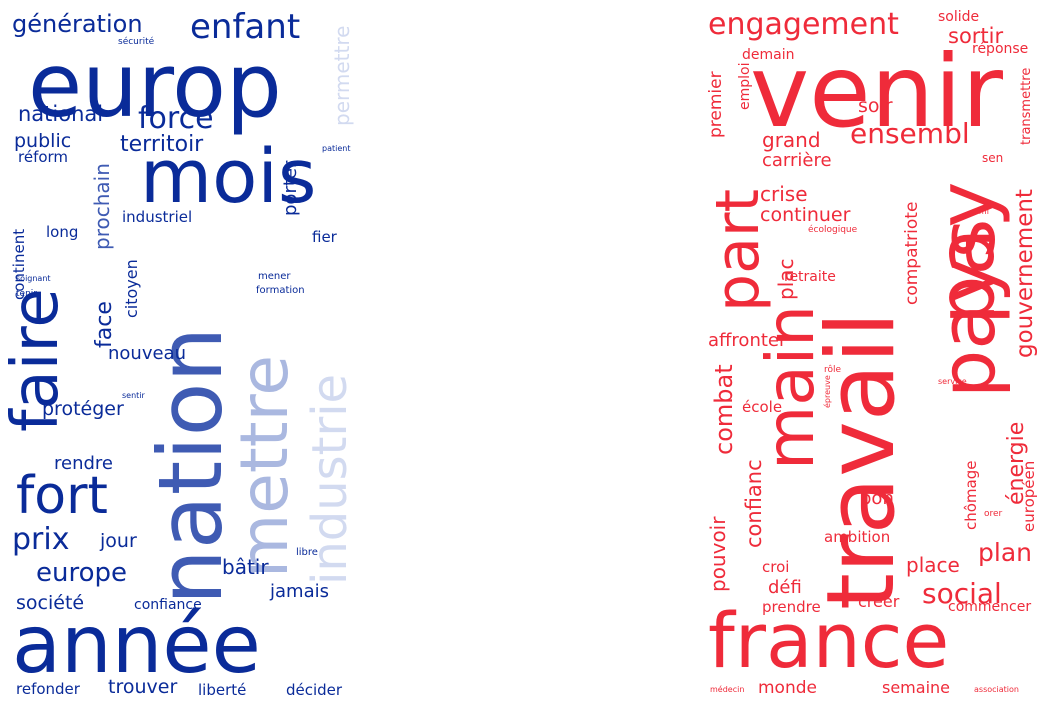 The width and height of the screenshot is (1060, 713). Describe the element at coordinates (993, 514) in the screenshot. I see `word-red-37: orer` at that location.